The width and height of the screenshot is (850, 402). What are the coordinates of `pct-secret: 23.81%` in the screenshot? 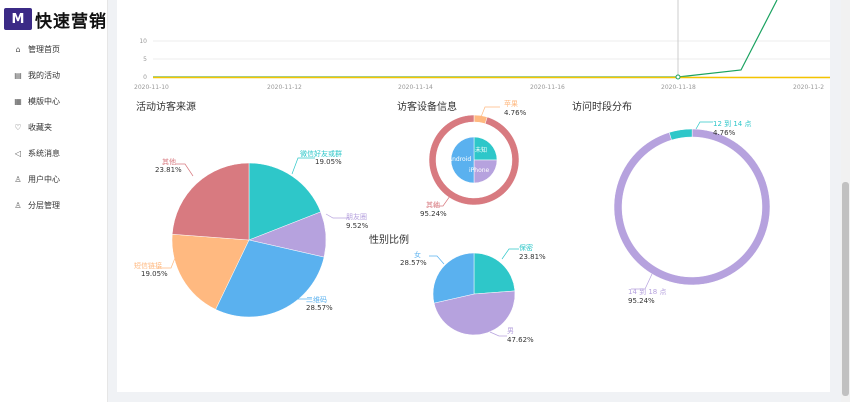 It's located at (532, 257).